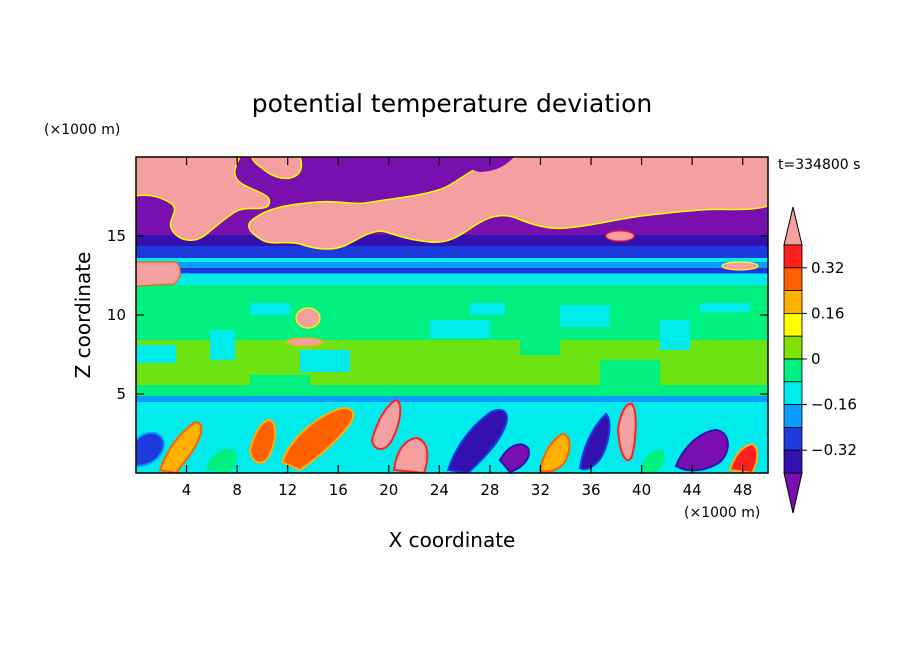 The width and height of the screenshot is (904, 654). What do you see at coordinates (489, 490) in the screenshot?
I see `x-tick-label: 28` at bounding box center [489, 490].